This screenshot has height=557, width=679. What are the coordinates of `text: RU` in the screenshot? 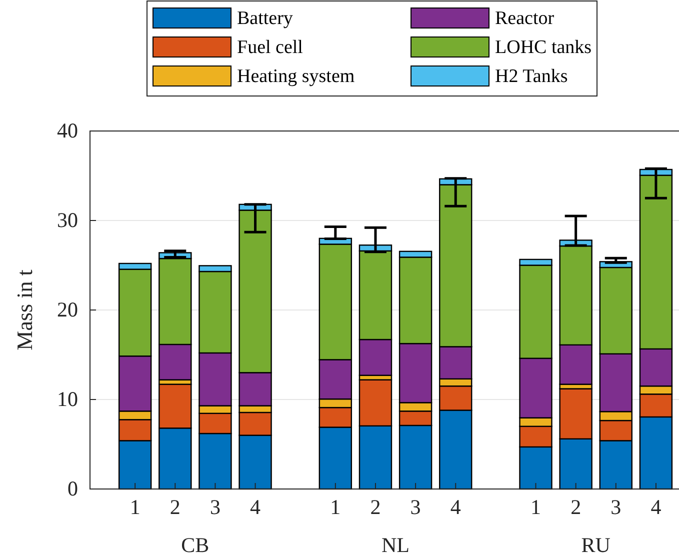 It's located at (595, 545).